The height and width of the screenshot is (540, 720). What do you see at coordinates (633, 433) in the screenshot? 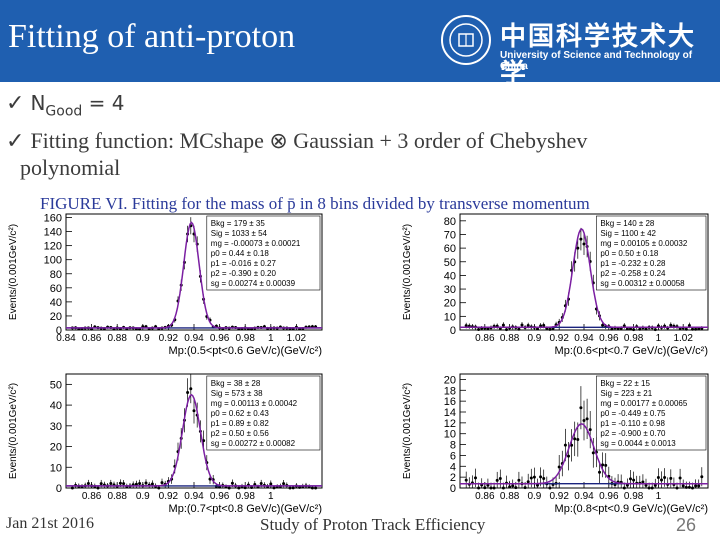
I see `stats-line: p2 = -0.900 ± 0.70` at bounding box center [633, 433].